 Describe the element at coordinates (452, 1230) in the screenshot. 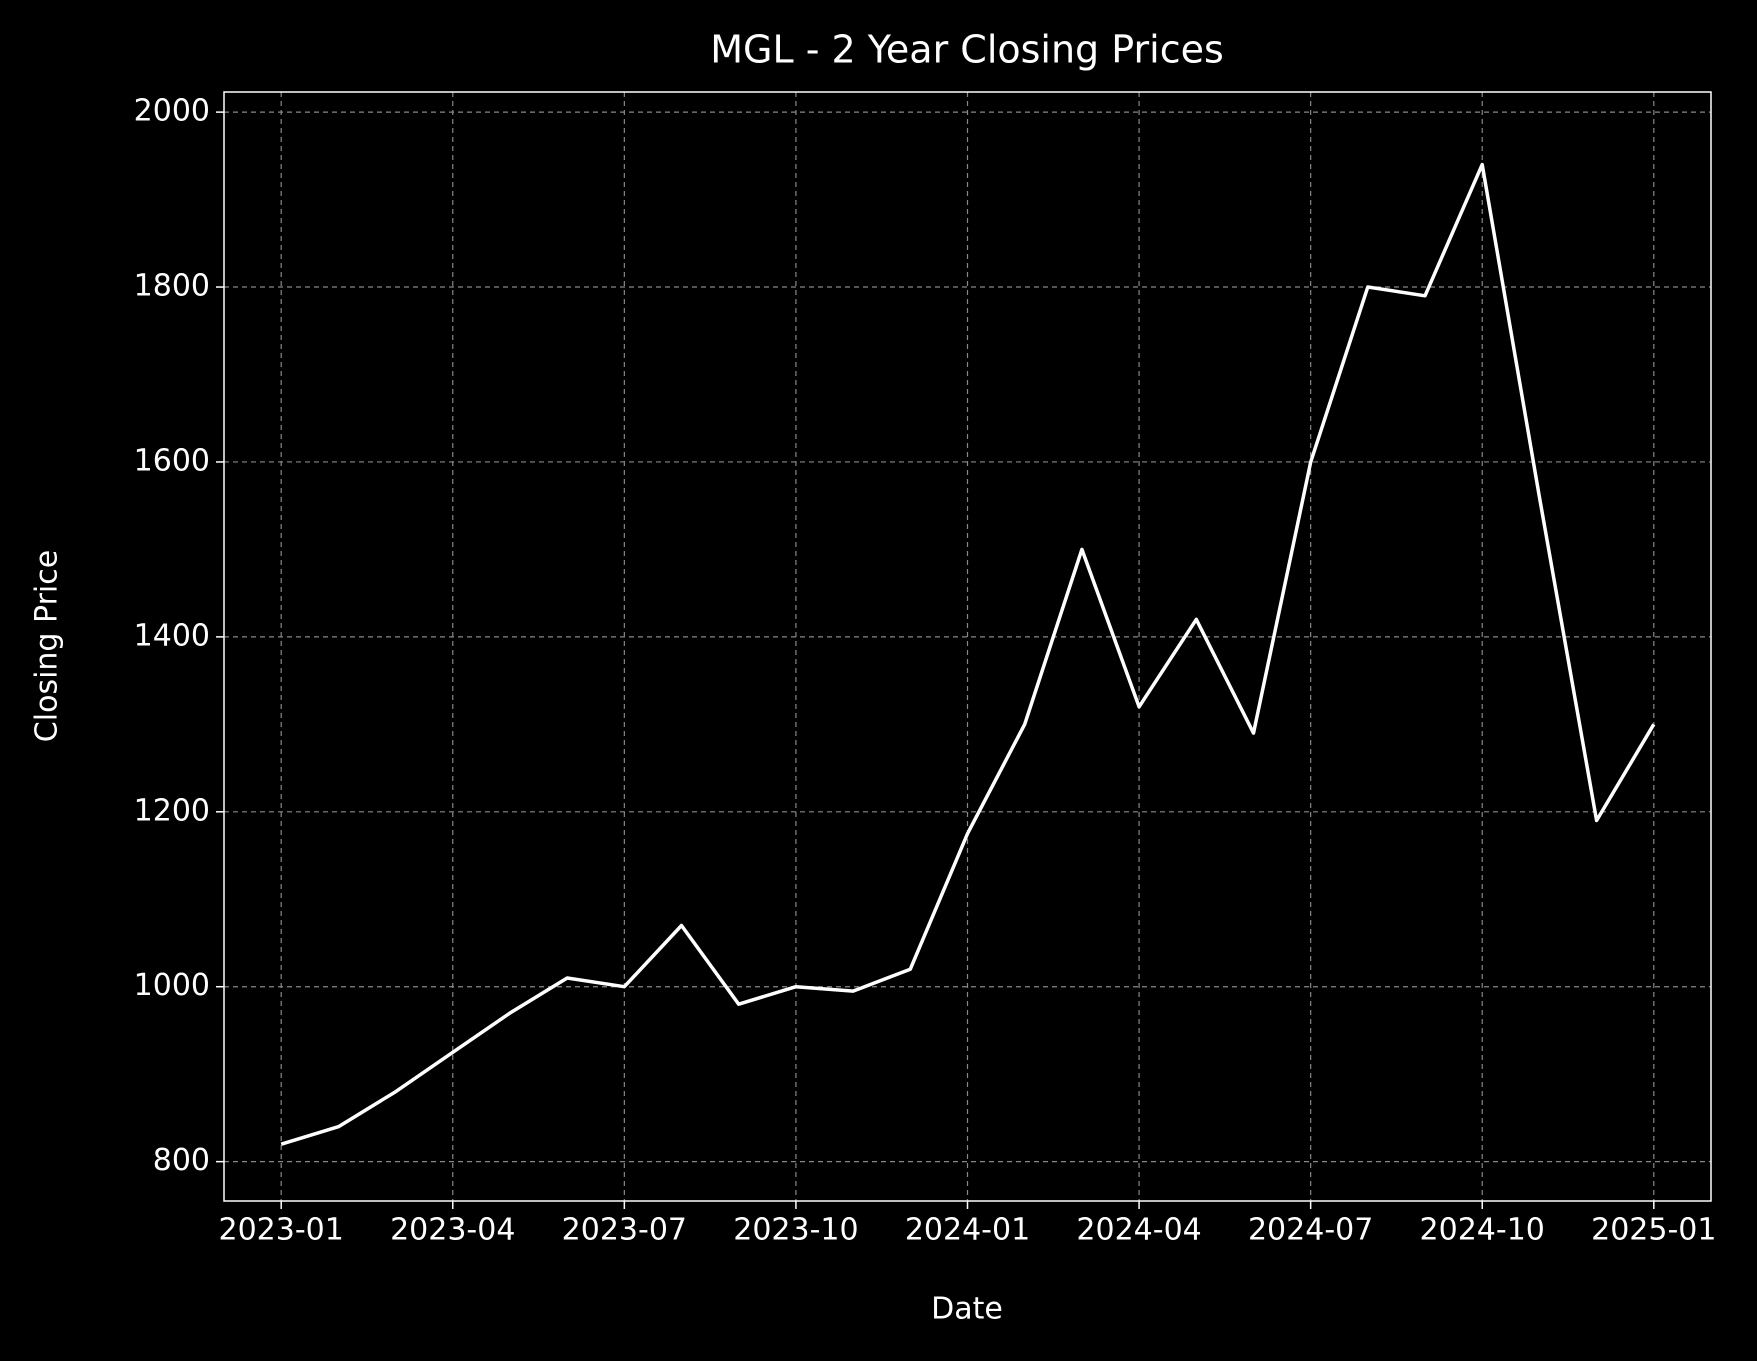

I see `x-tick-label: 2023-04` at that location.